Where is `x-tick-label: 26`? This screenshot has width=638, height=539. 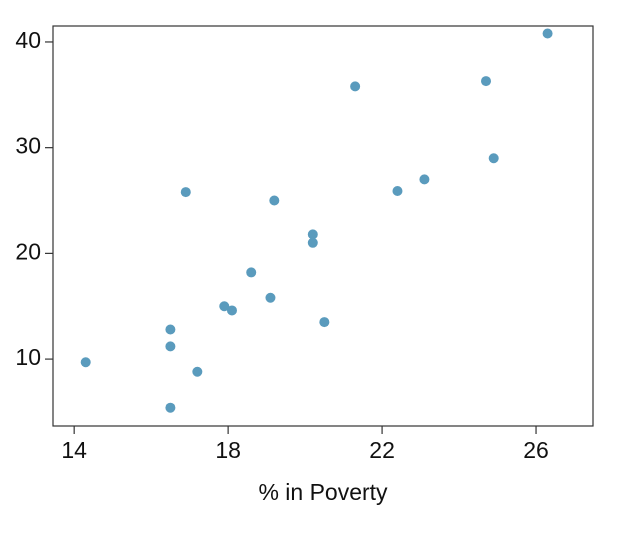
x-tick-label: 26 is located at coordinates (536, 450).